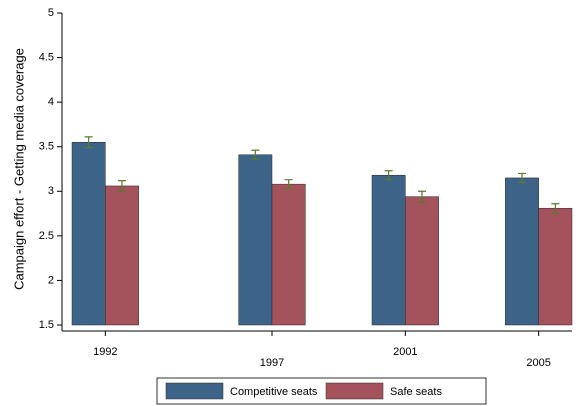 The image size is (579, 406). Describe the element at coordinates (416, 392) in the screenshot. I see `legend-label: Safe seats` at that location.